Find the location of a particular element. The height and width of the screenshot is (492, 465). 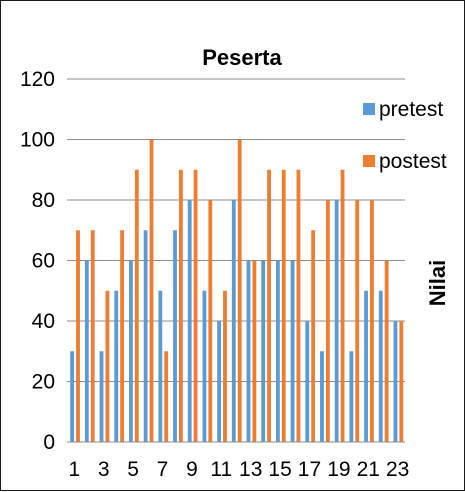

x-tick-label: 11 is located at coordinates (221, 469).